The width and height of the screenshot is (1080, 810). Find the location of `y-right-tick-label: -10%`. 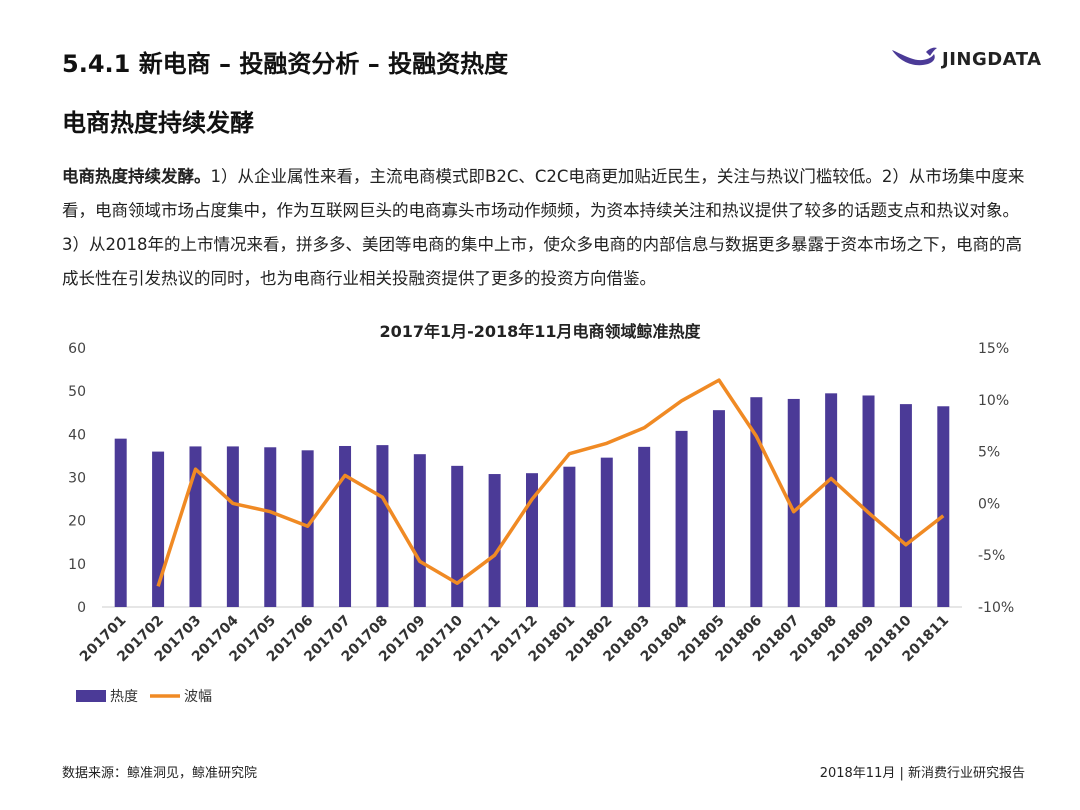

y-right-tick-label: -10% is located at coordinates (996, 608).